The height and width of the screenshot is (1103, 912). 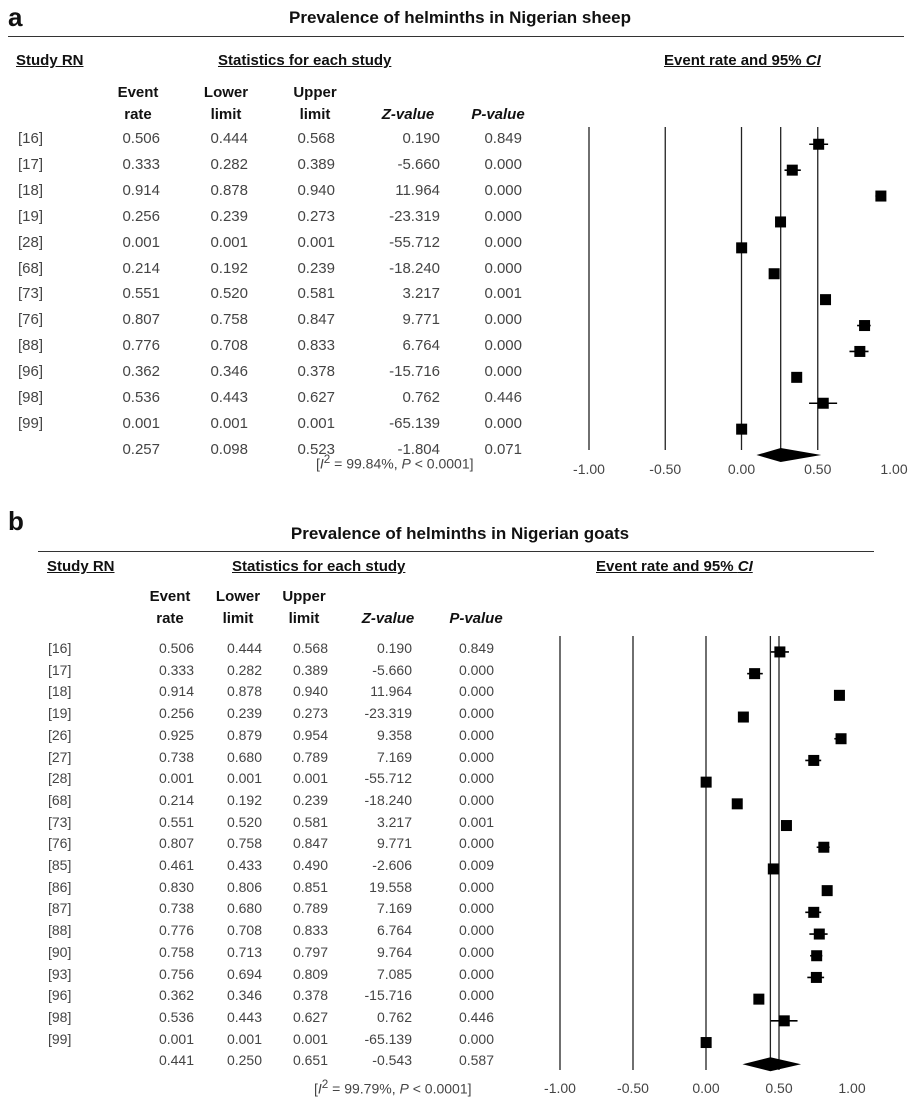 What do you see at coordinates (316, 449) in the screenshot?
I see `summary-upper-cell: 0.523` at bounding box center [316, 449].